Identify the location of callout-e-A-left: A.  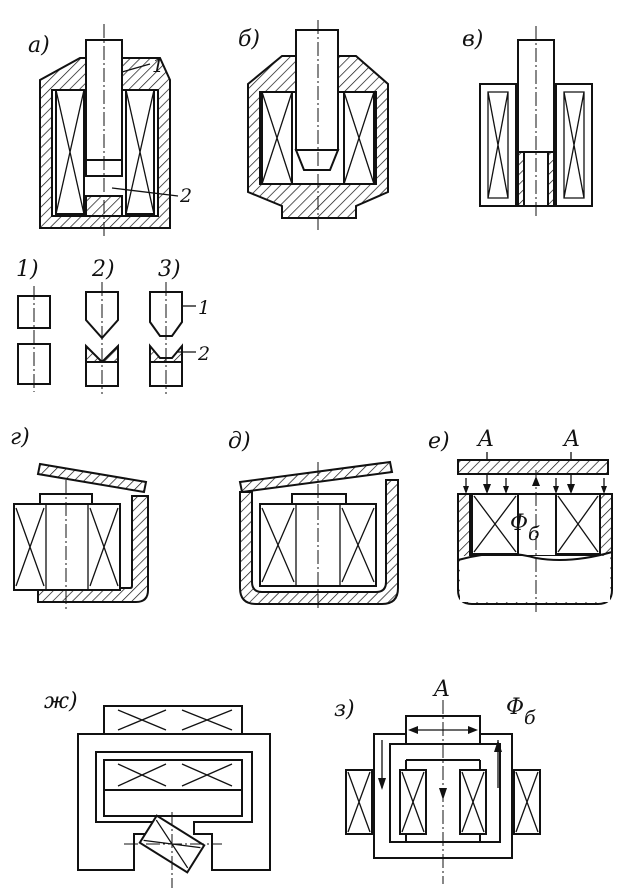
(485, 439).